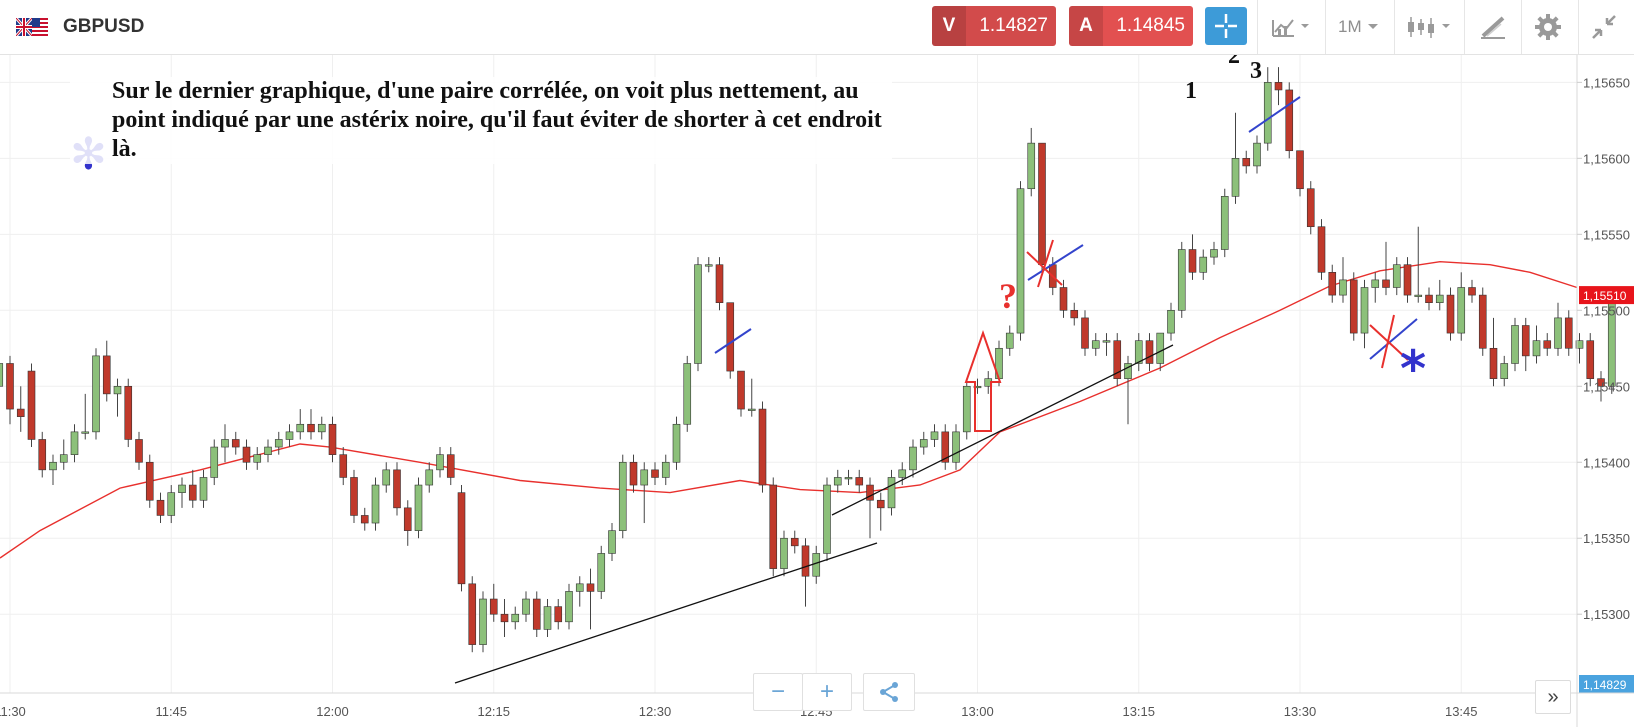 This screenshot has height=727, width=1634. Describe the element at coordinates (1604, 27) in the screenshot. I see `collapse-button` at that location.